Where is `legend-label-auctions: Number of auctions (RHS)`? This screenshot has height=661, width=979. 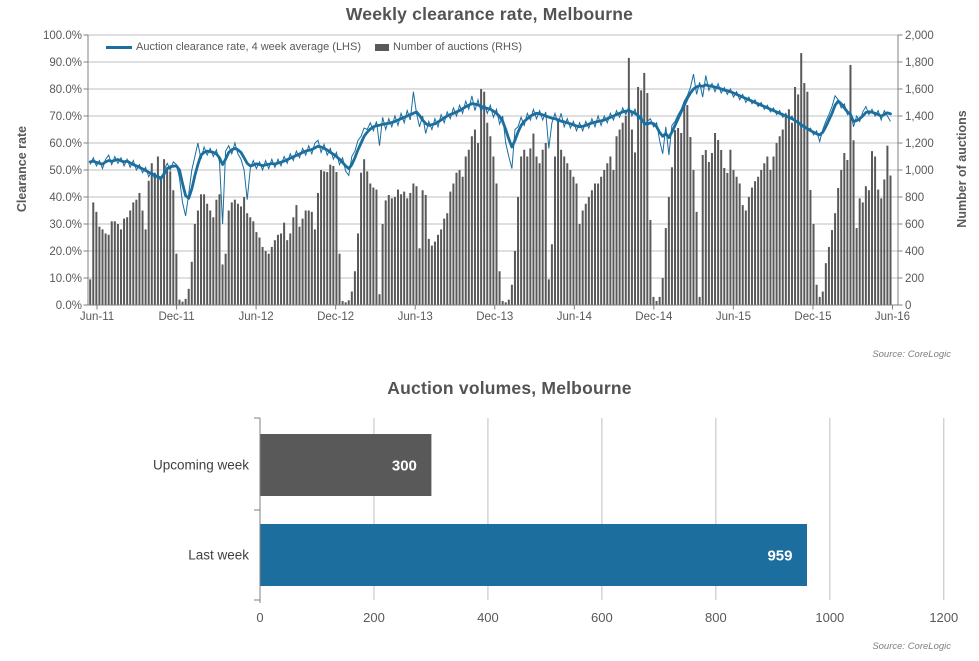 legend-label-auctions: Number of auctions (RHS) is located at coordinates (458, 47).